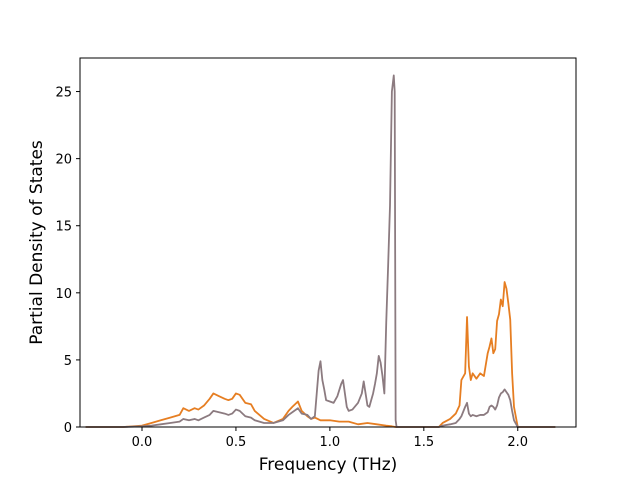 This screenshot has height=480, width=640. What do you see at coordinates (63, 160) in the screenshot?
I see `y-tick-label: 20` at bounding box center [63, 160].